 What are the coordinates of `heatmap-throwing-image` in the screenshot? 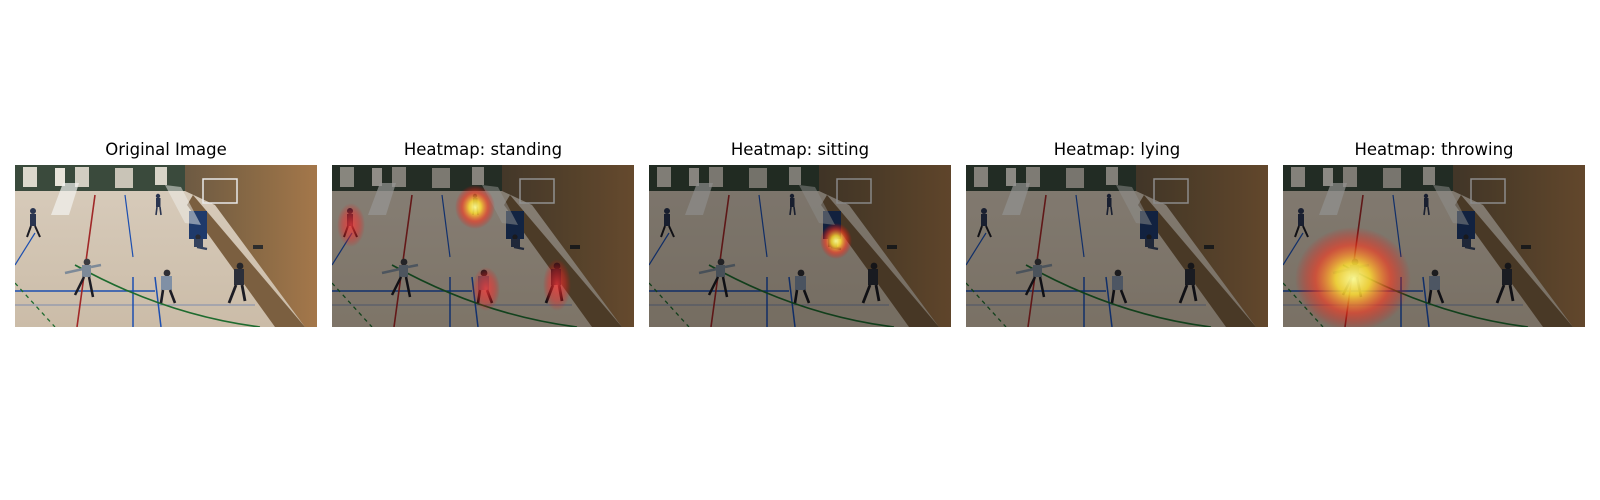 It's located at (1434, 246).